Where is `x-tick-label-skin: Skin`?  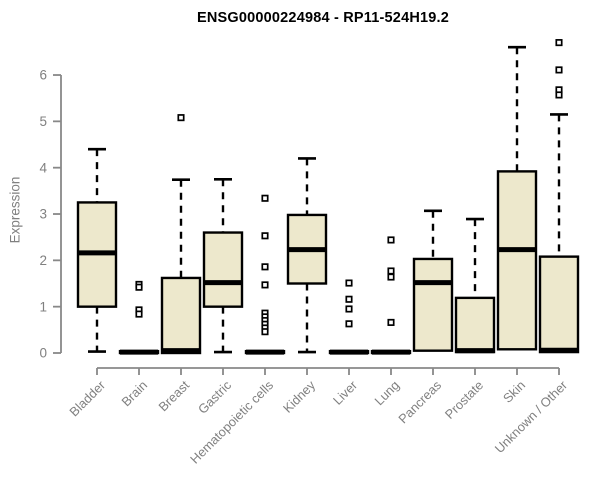
x-tick-label-skin: Skin is located at coordinates (514, 392).